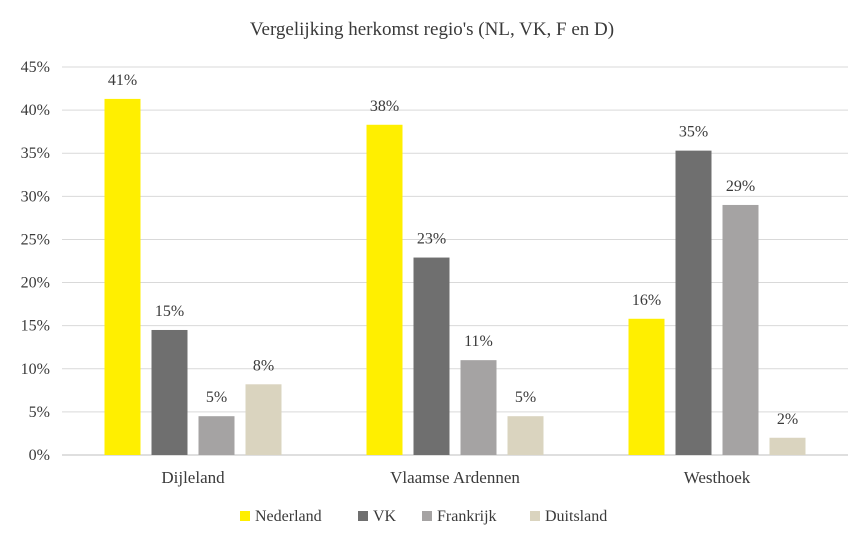 Image resolution: width=863 pixels, height=547 pixels. I want to click on y-tick-label: 10%, so click(35, 369).